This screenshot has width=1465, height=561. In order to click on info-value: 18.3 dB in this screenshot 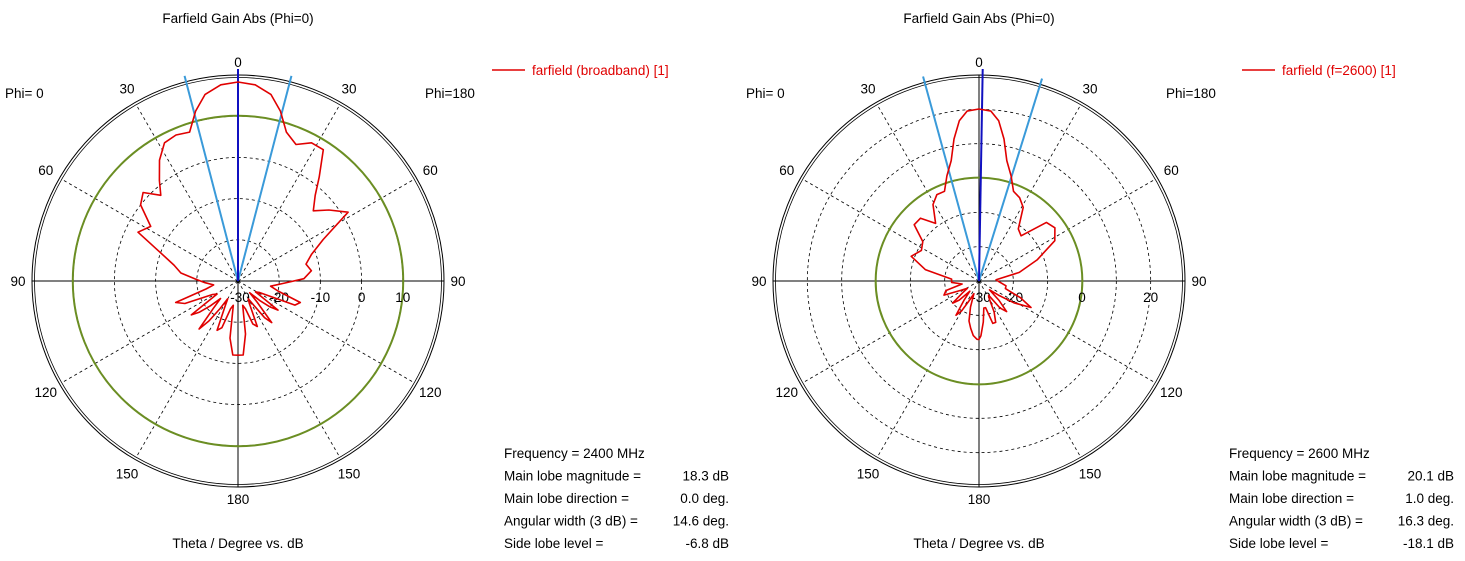, I will do `click(705, 476)`.